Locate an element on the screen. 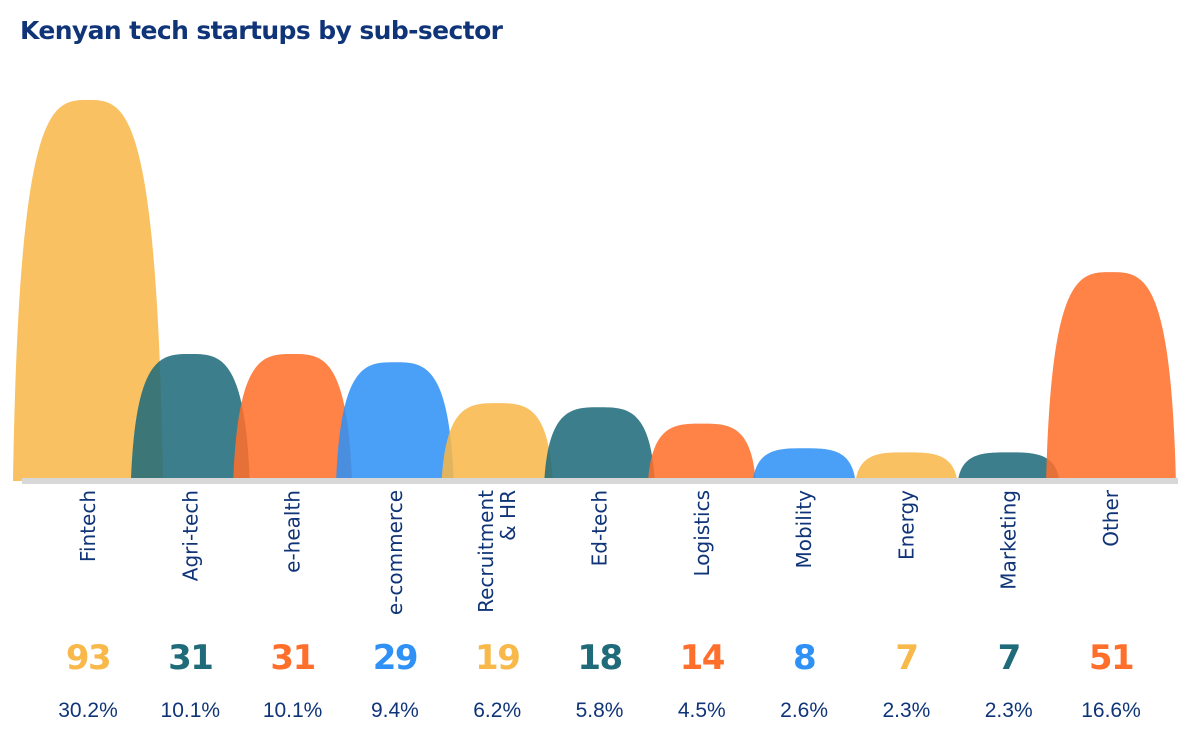  count-label-marketing: 7 is located at coordinates (1009, 658).